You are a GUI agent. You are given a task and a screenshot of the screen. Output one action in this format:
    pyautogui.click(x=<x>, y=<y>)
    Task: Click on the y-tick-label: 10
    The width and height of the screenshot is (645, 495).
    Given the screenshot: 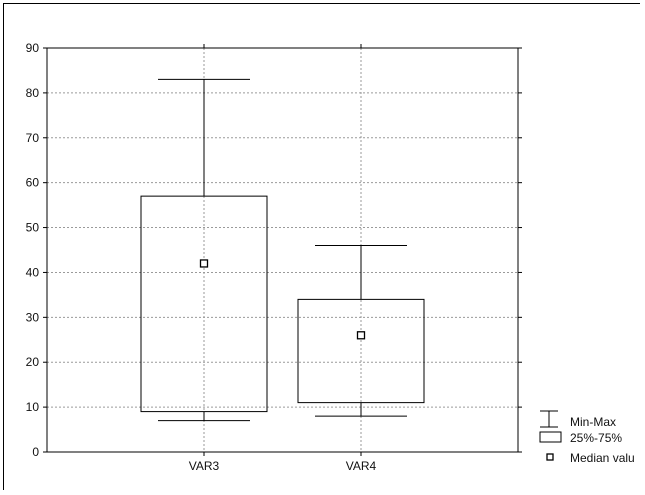 What is the action you would take?
    pyautogui.click(x=33, y=407)
    